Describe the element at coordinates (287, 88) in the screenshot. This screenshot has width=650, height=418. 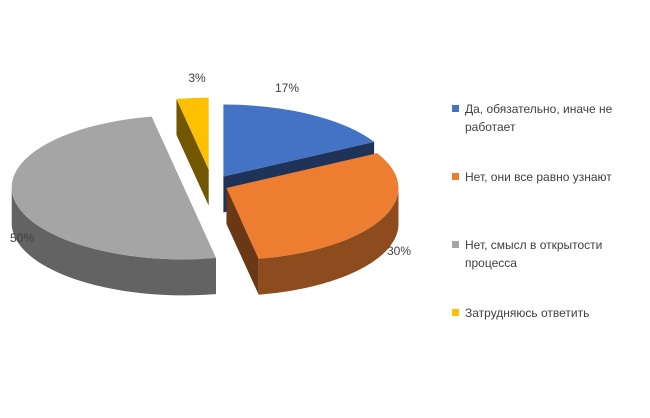
I see `value-label-0: 17%` at that location.